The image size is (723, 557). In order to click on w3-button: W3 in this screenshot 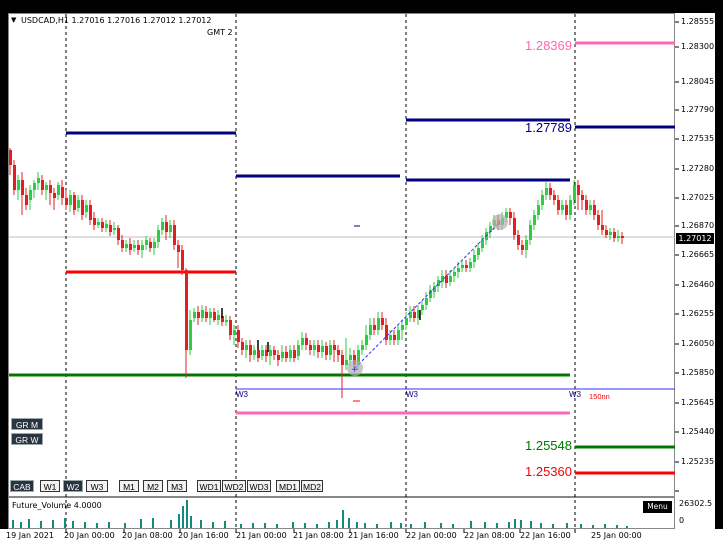, I will do `click(97, 486)`.